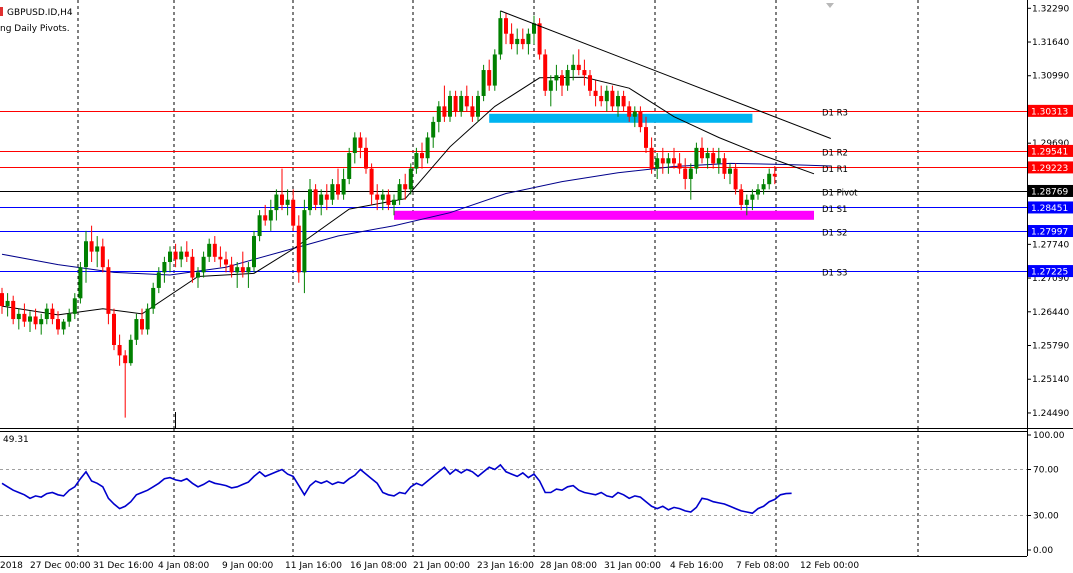  What do you see at coordinates (835, 170) in the screenshot?
I see `pivot-label: D1 R1` at bounding box center [835, 170].